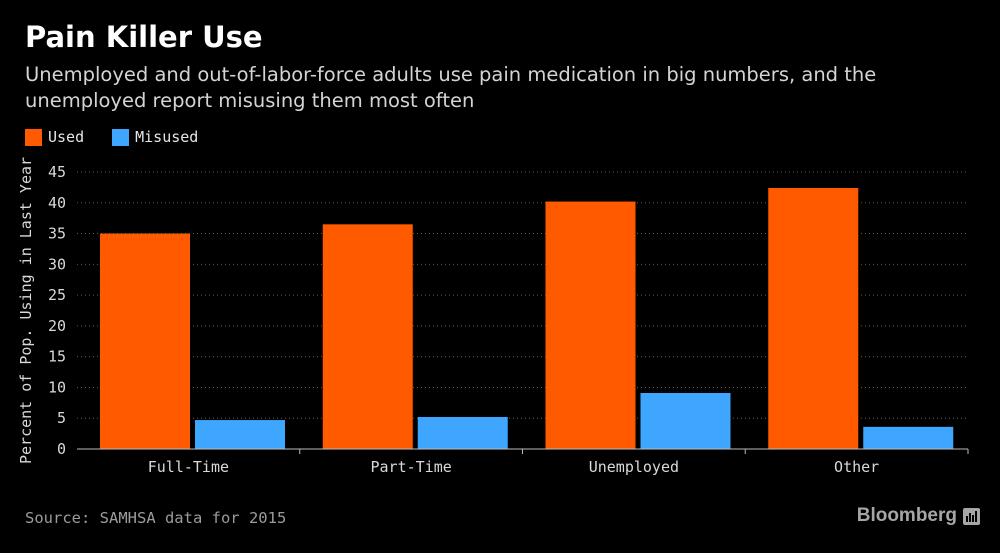 The height and width of the screenshot is (553, 1000). I want to click on y-tick-label: 35, so click(57, 234).